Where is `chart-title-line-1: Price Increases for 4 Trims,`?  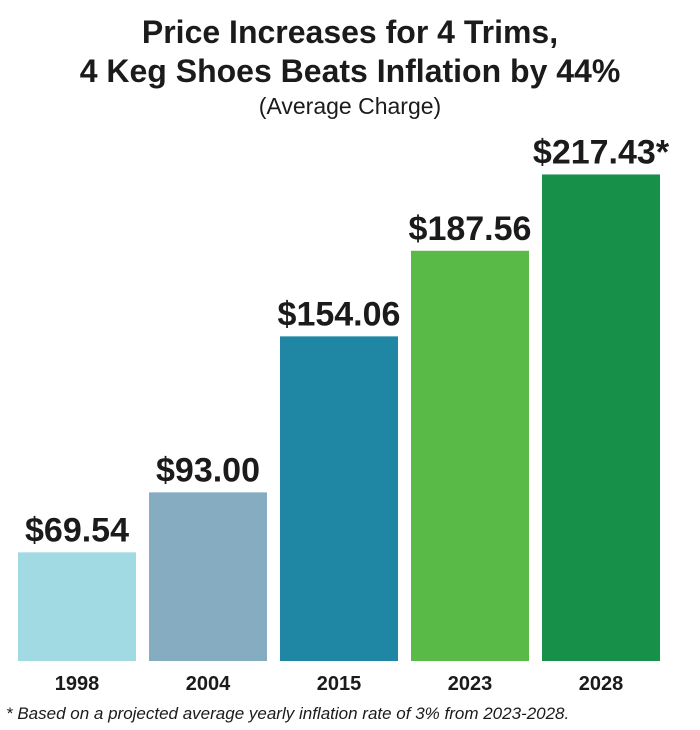
chart-title-line-1: Price Increases for 4 Trims, is located at coordinates (350, 32).